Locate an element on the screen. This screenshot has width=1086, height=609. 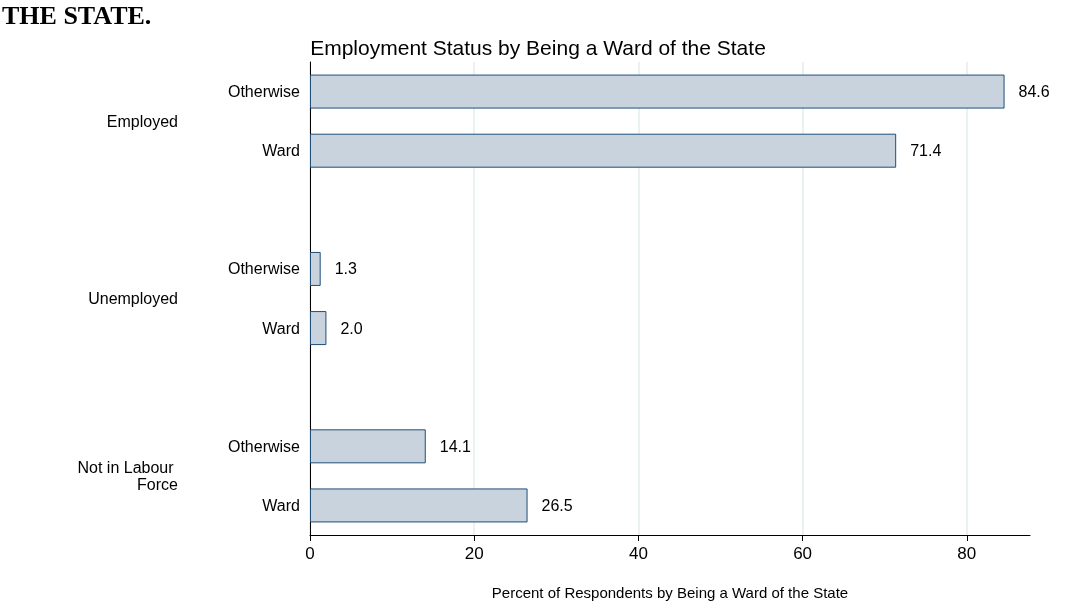
x-tick-label: 40 is located at coordinates (638, 553).